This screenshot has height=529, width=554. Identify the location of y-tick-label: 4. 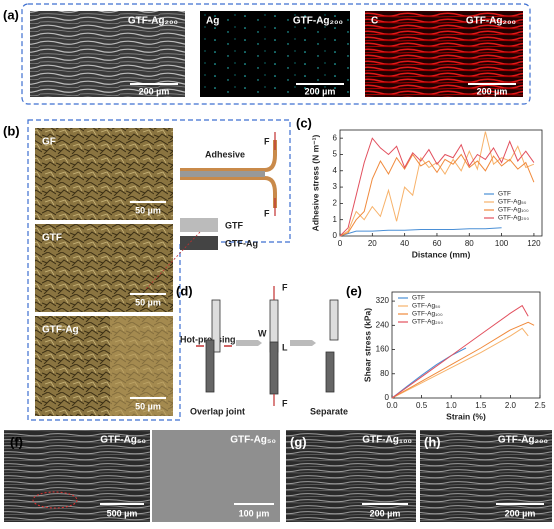
(335, 170).